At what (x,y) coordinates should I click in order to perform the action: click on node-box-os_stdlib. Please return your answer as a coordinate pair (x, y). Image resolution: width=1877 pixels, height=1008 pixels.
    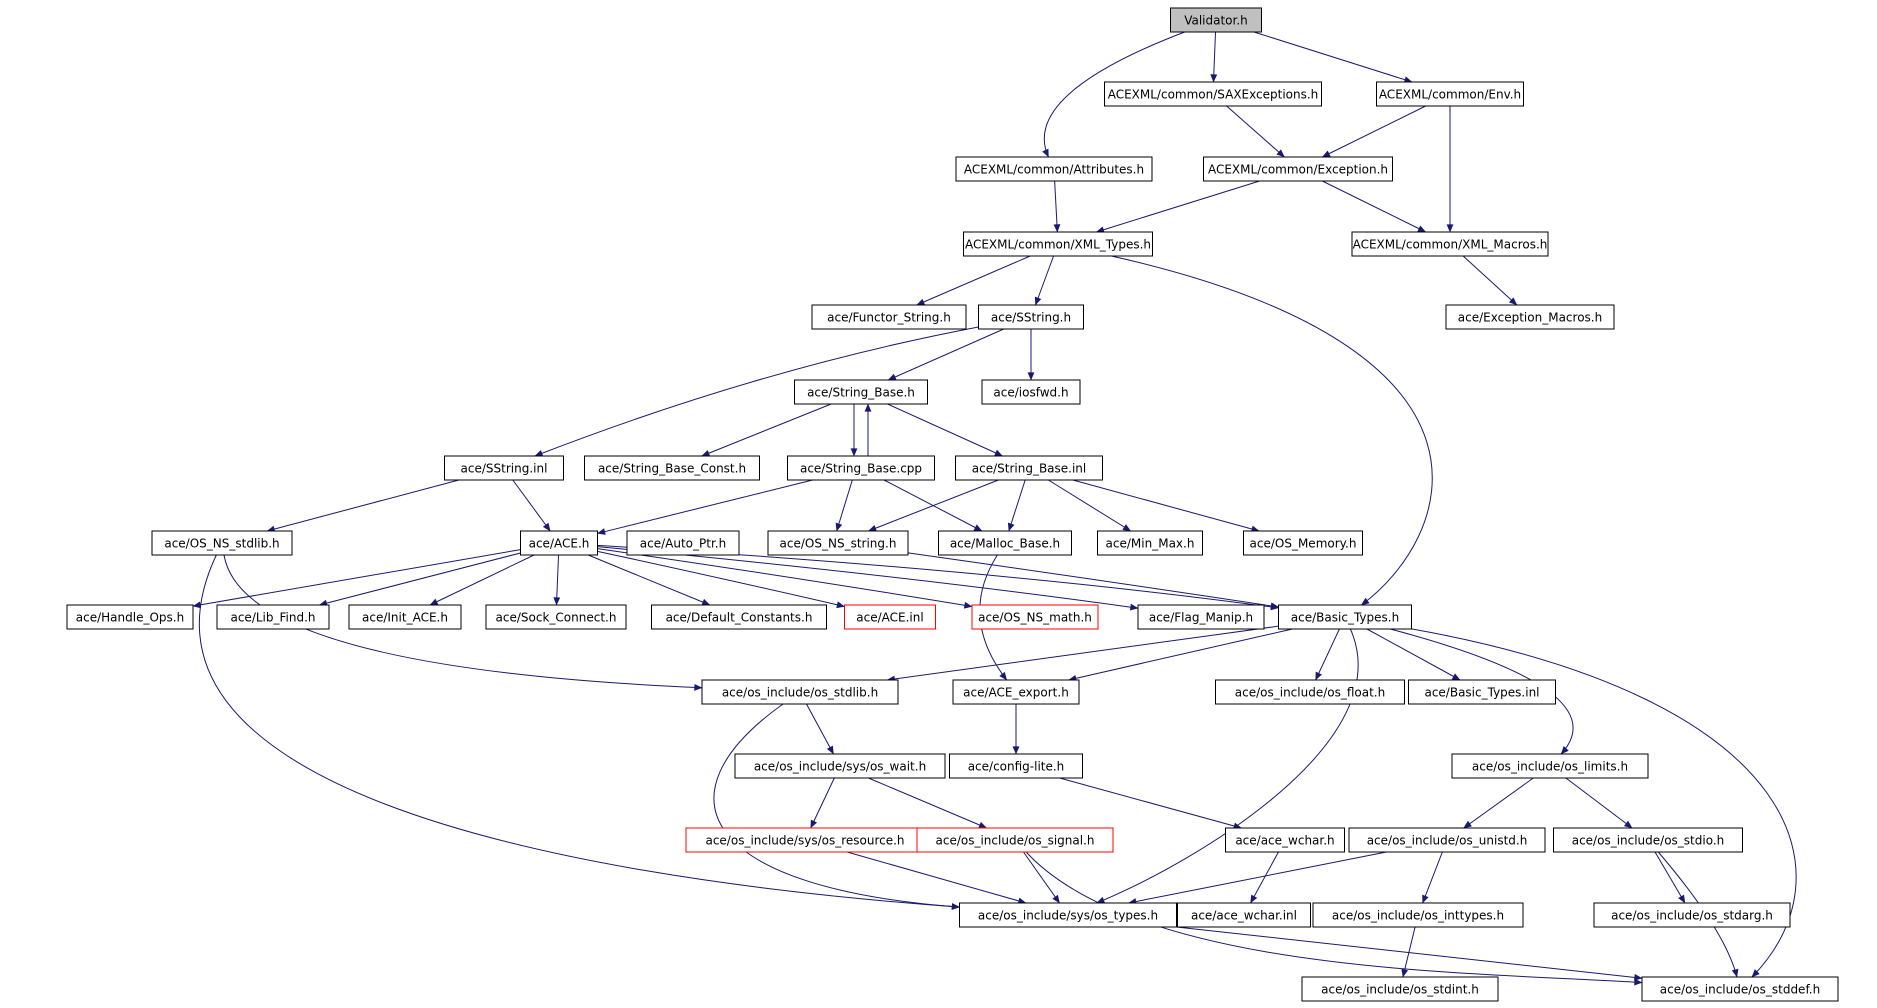
    Looking at the image, I should click on (800, 692).